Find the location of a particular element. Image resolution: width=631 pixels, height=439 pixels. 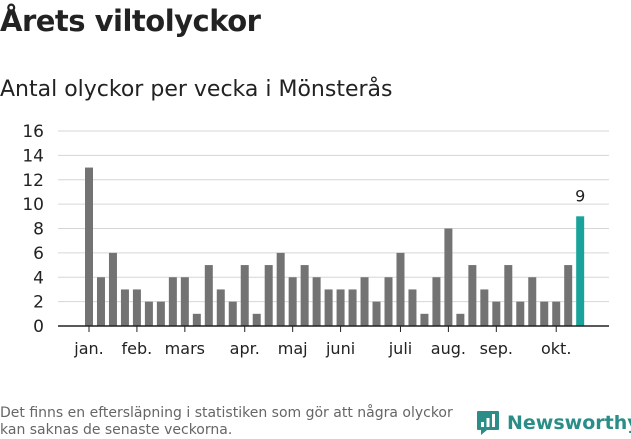

x-axis-ticks: jan. feb. mars apr. maj juni juli aug. sep. okt. is located at coordinates (322, 342).